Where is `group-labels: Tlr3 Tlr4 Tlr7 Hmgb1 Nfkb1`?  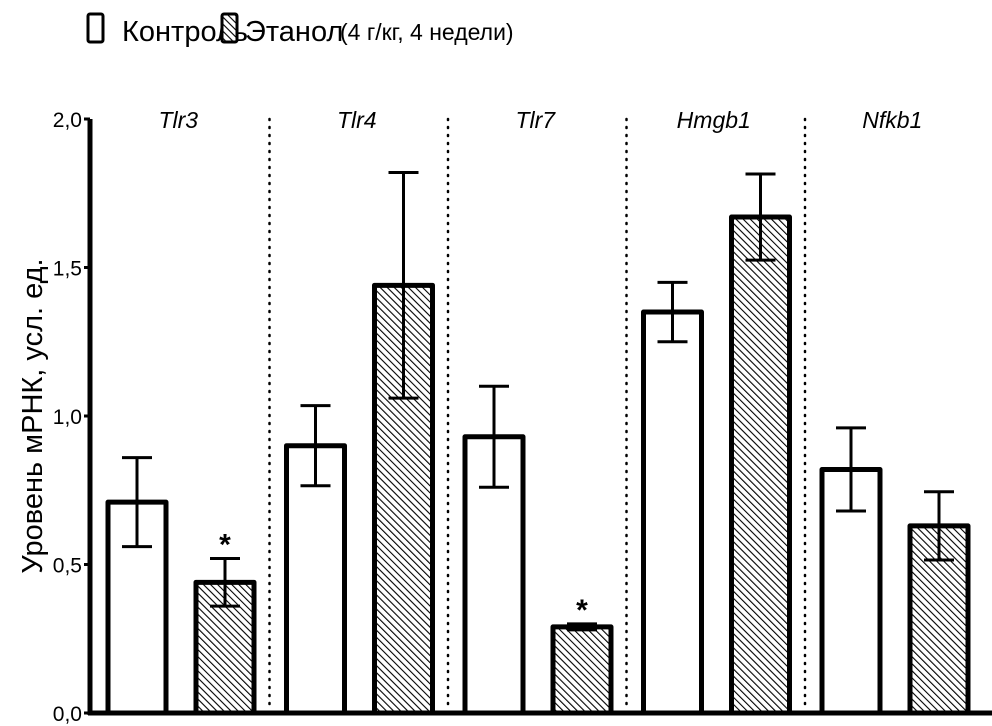
group-labels: Tlr3 Tlr4 Tlr7 Hmgb1 Nfkb1 is located at coordinates (540, 120).